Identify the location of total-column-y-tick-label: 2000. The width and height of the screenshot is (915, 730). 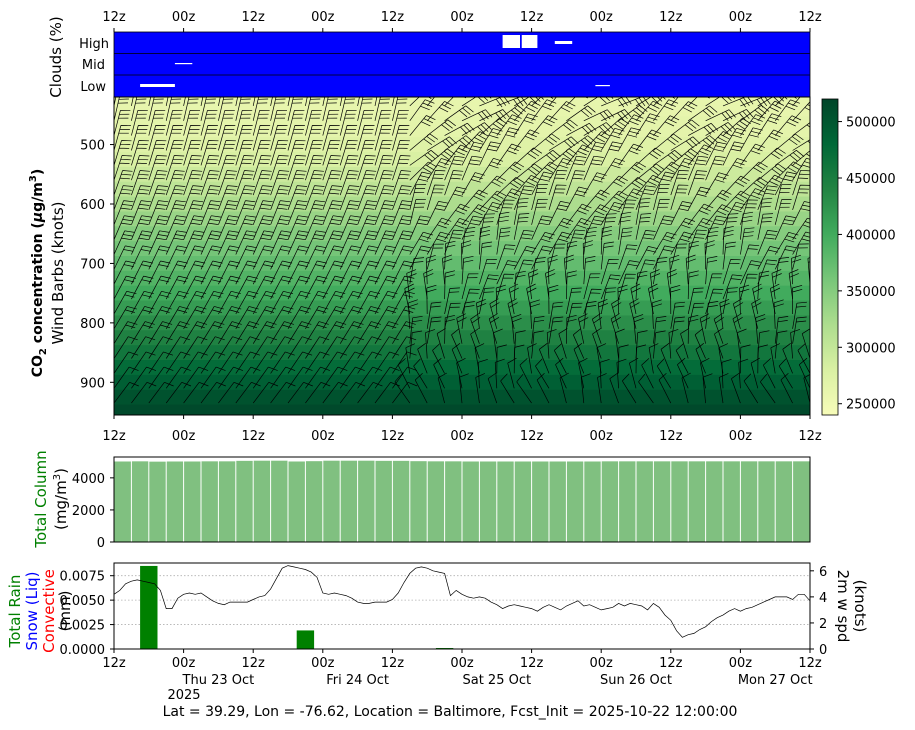
(88, 511).